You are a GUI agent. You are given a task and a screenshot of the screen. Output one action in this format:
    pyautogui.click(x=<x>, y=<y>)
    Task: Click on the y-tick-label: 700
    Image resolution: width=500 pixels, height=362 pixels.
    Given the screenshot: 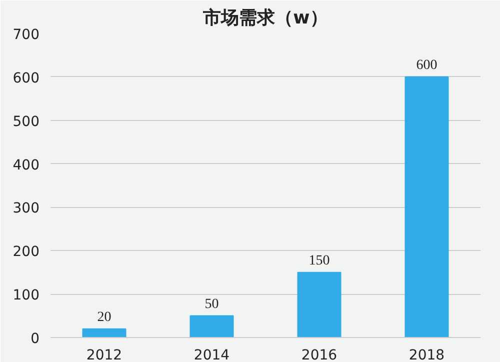 What is the action you would take?
    pyautogui.click(x=26, y=35)
    